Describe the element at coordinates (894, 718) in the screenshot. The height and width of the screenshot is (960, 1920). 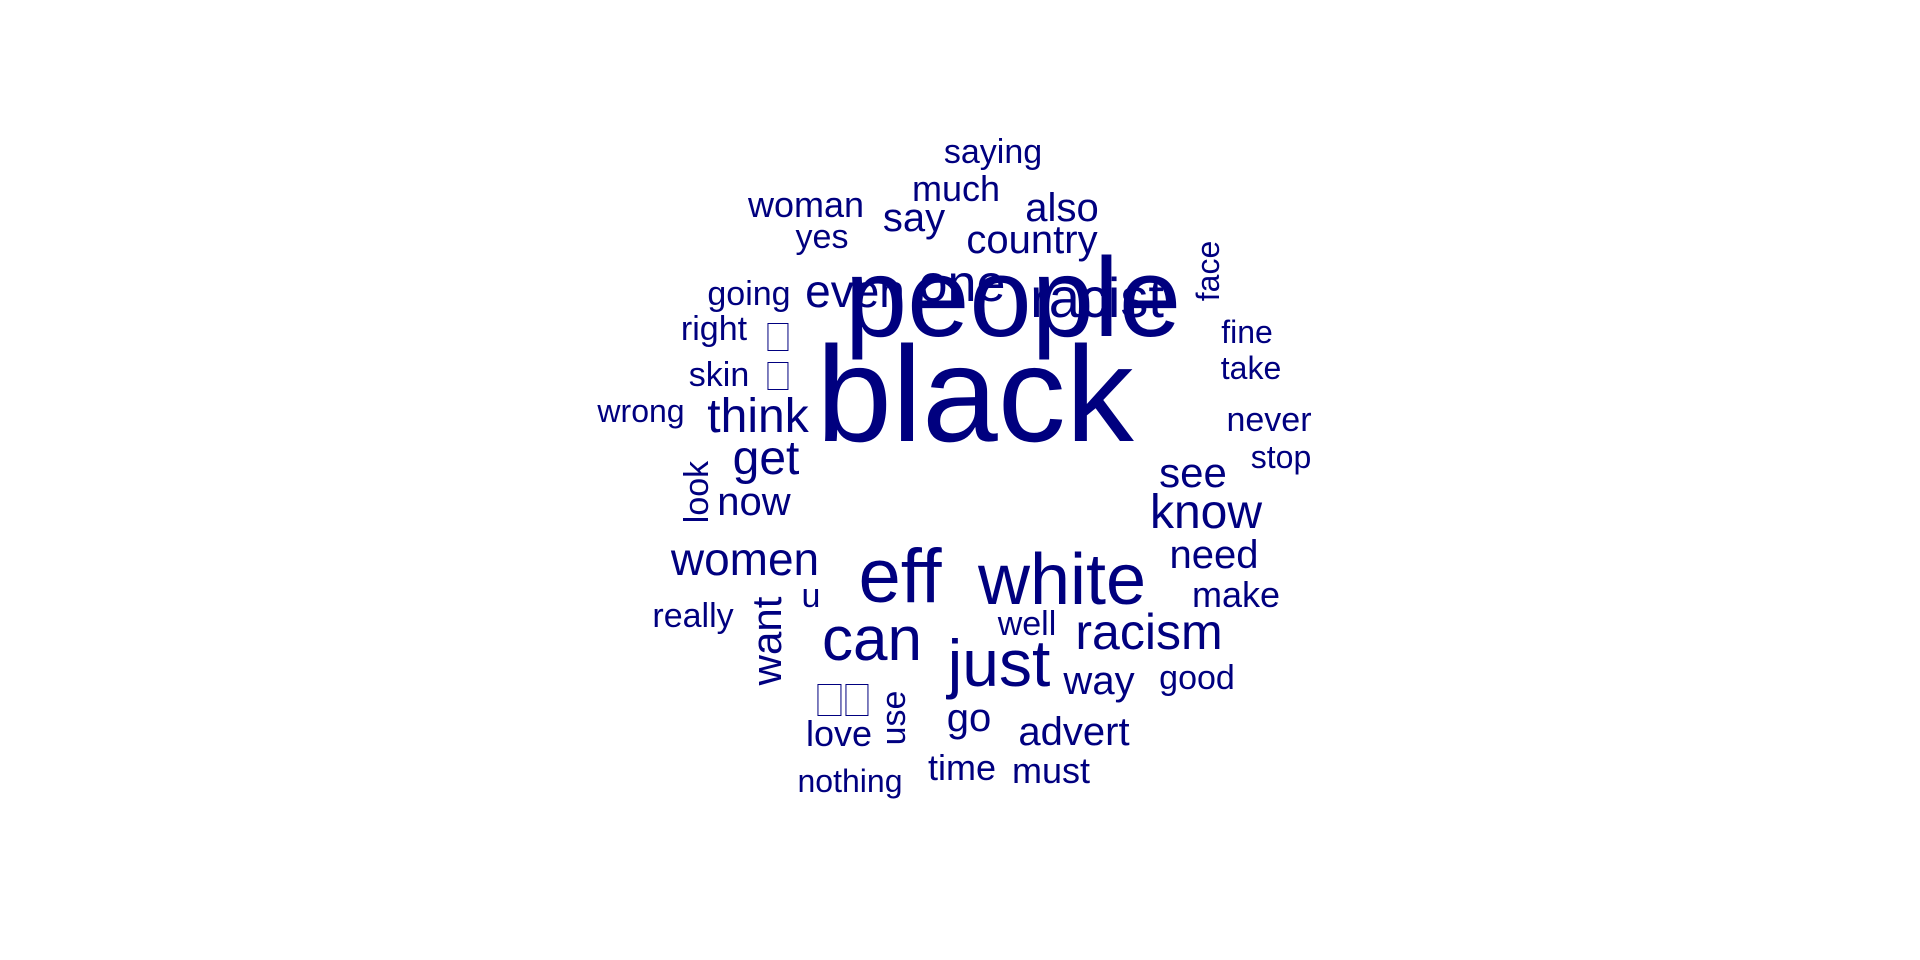
I see `word-use: use` at that location.